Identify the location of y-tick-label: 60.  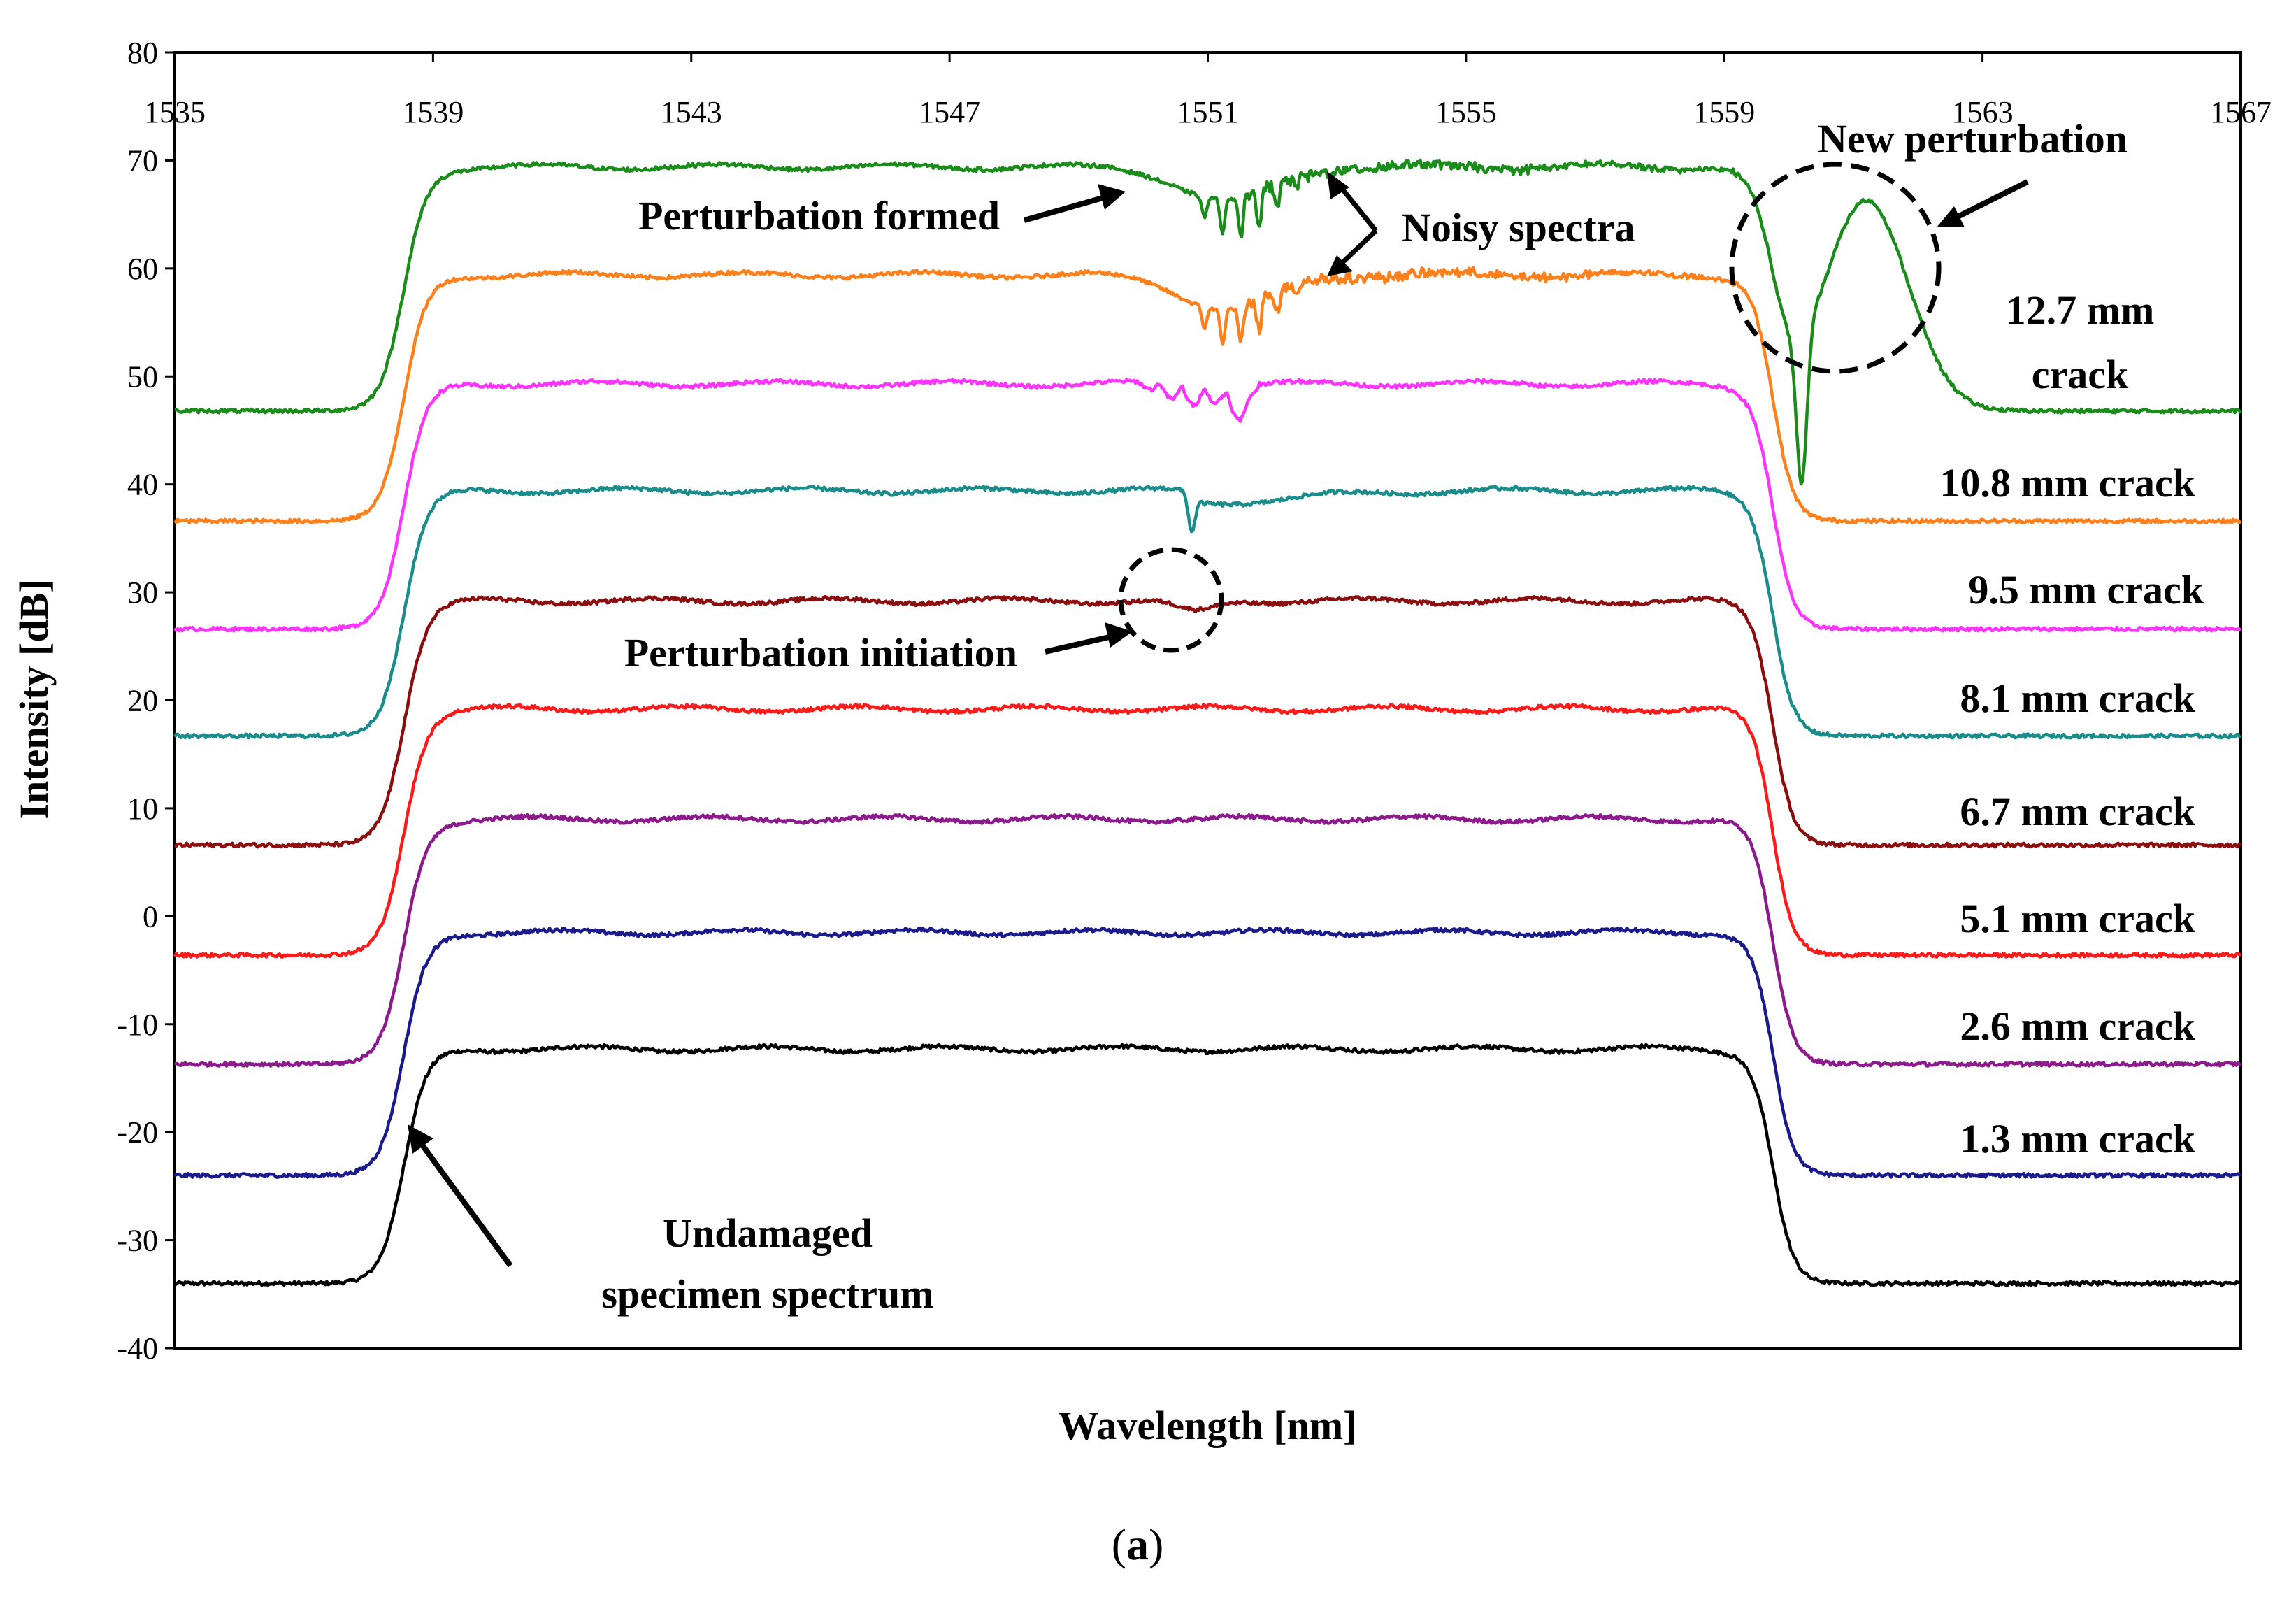
(142, 269).